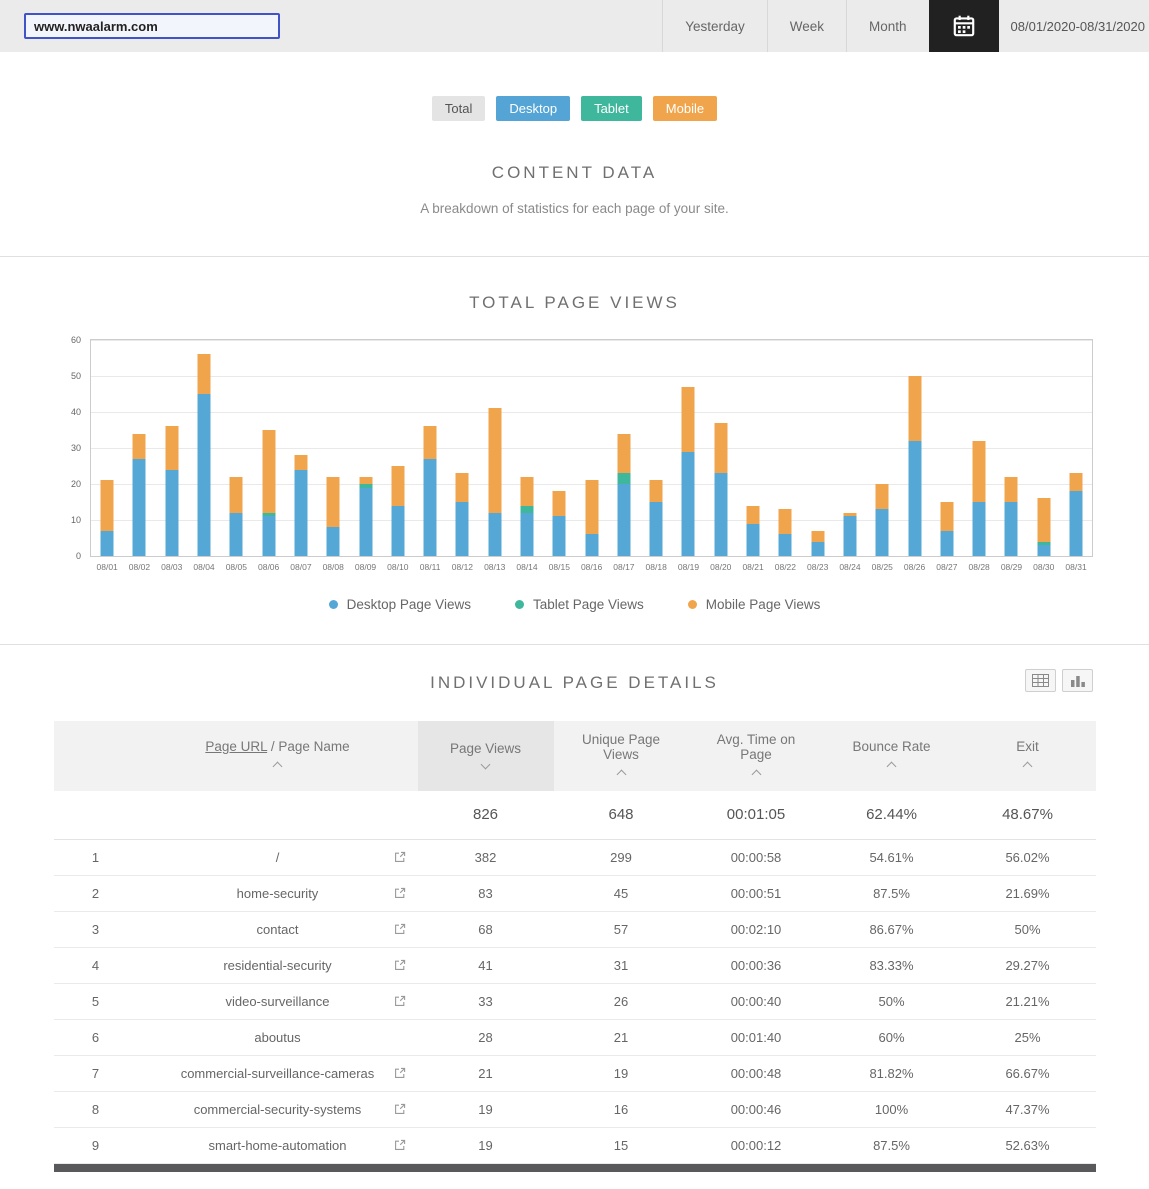  I want to click on range-yesterday-button: Yesterday, so click(714, 26).